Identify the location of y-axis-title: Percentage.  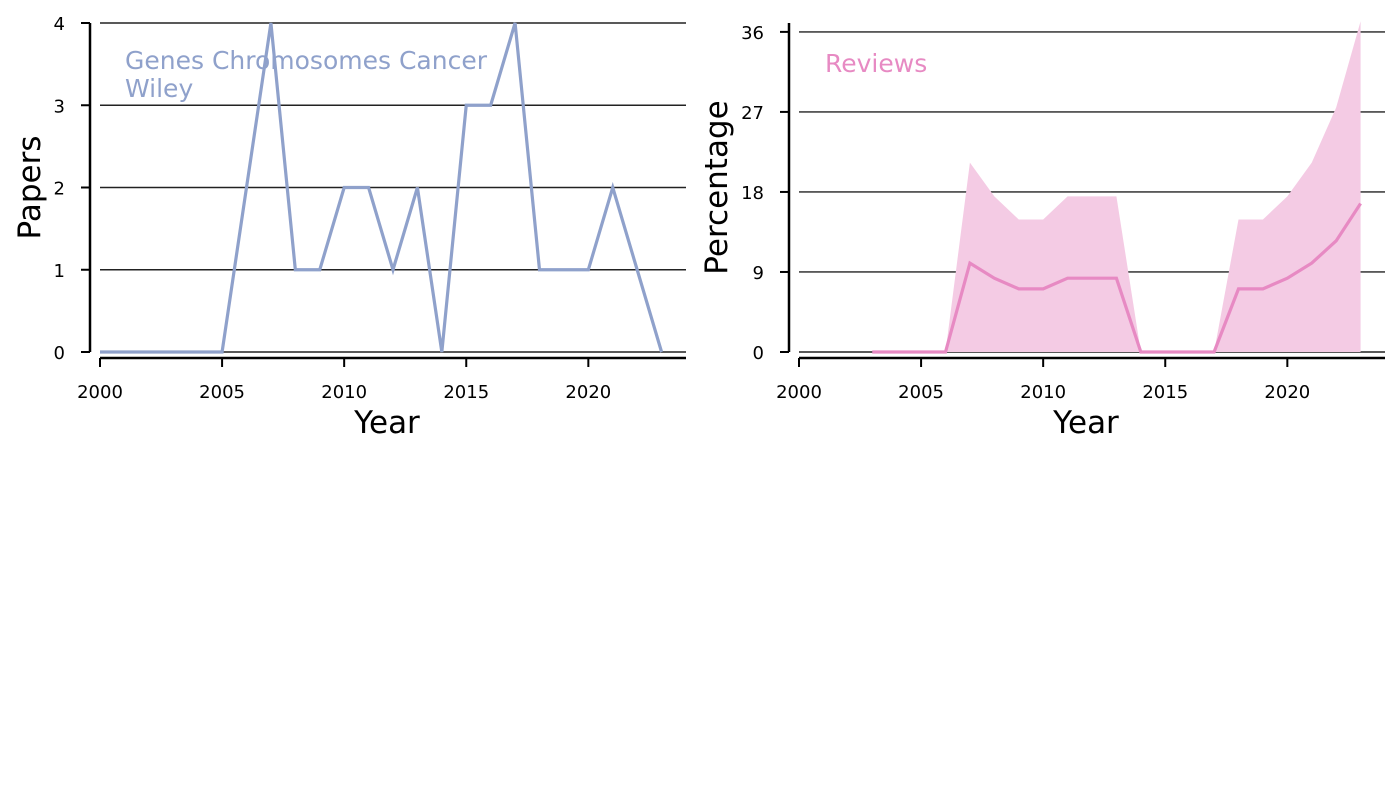
(717, 187).